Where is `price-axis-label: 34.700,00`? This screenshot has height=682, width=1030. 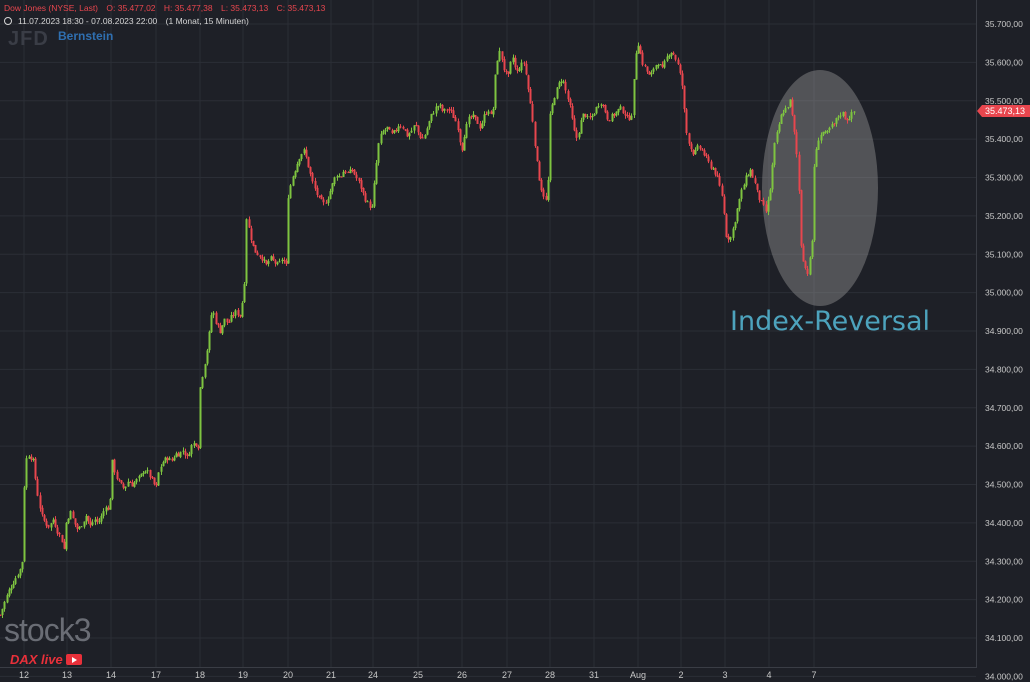 price-axis-label: 34.700,00 is located at coordinates (1004, 408).